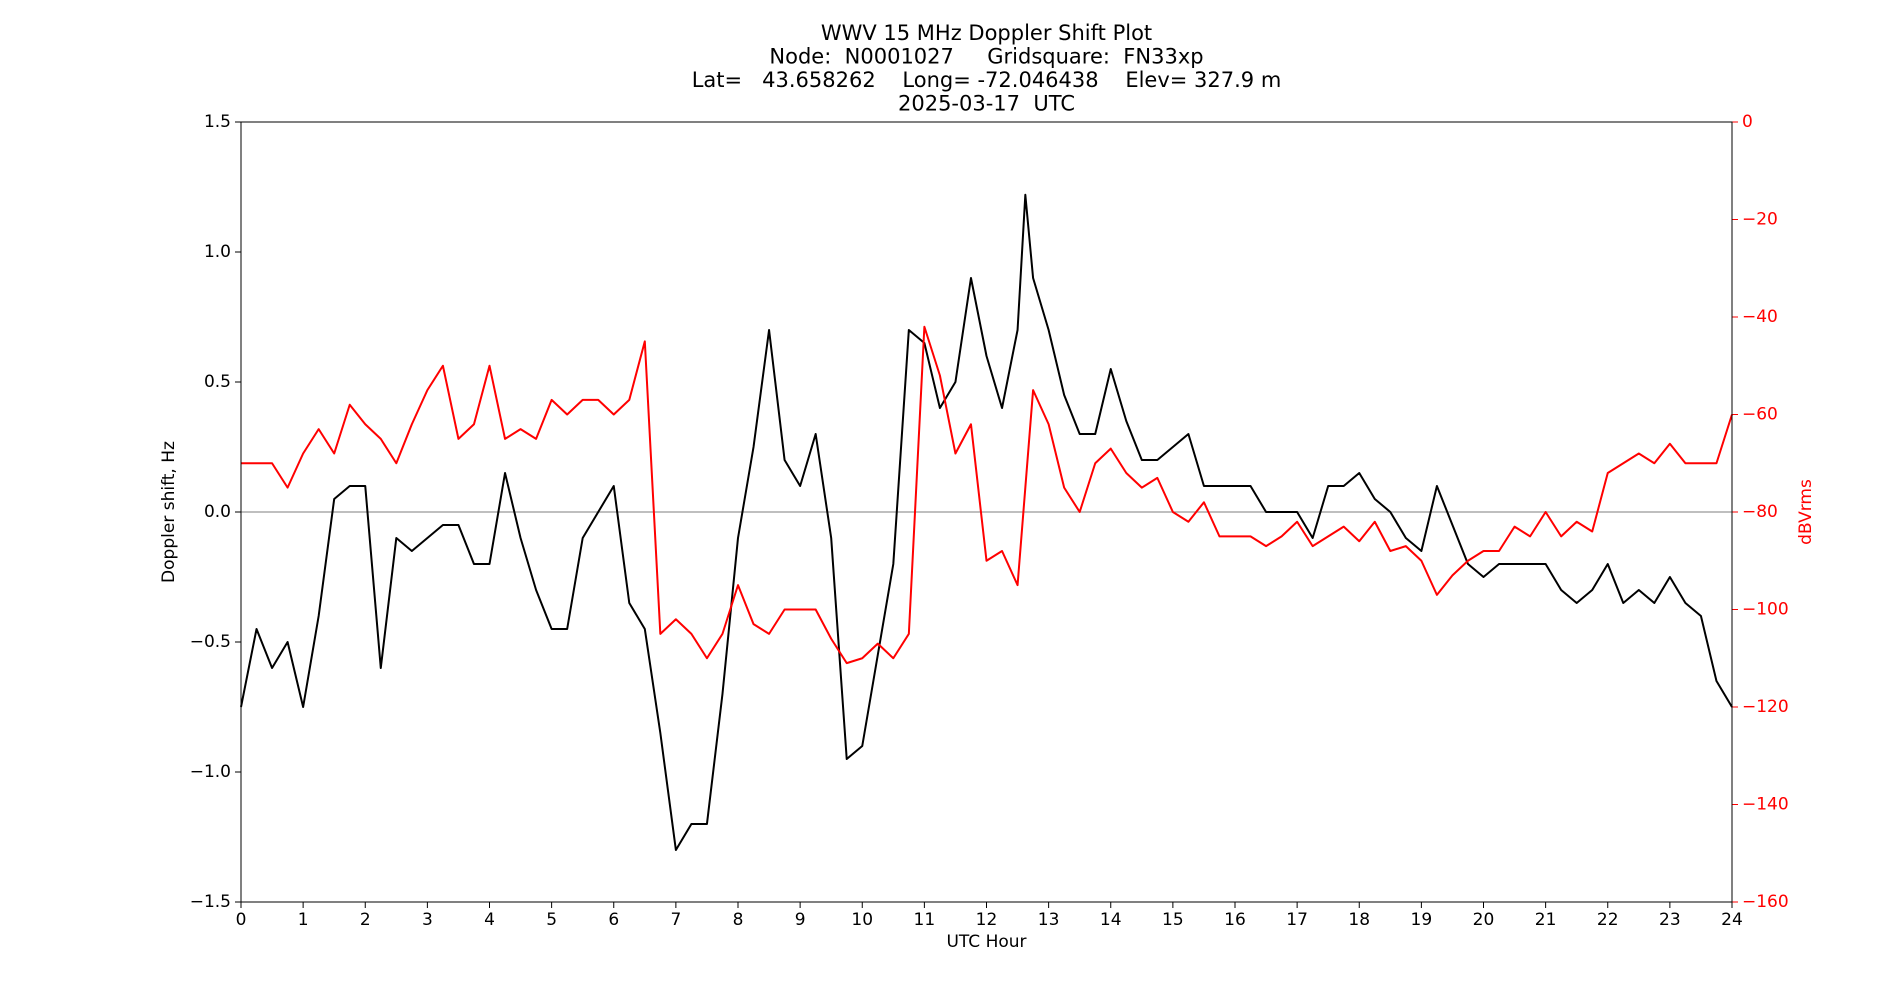 Image resolution: width=1900 pixels, height=1000 pixels. I want to click on y-tick-label: 1.0, so click(217, 252).